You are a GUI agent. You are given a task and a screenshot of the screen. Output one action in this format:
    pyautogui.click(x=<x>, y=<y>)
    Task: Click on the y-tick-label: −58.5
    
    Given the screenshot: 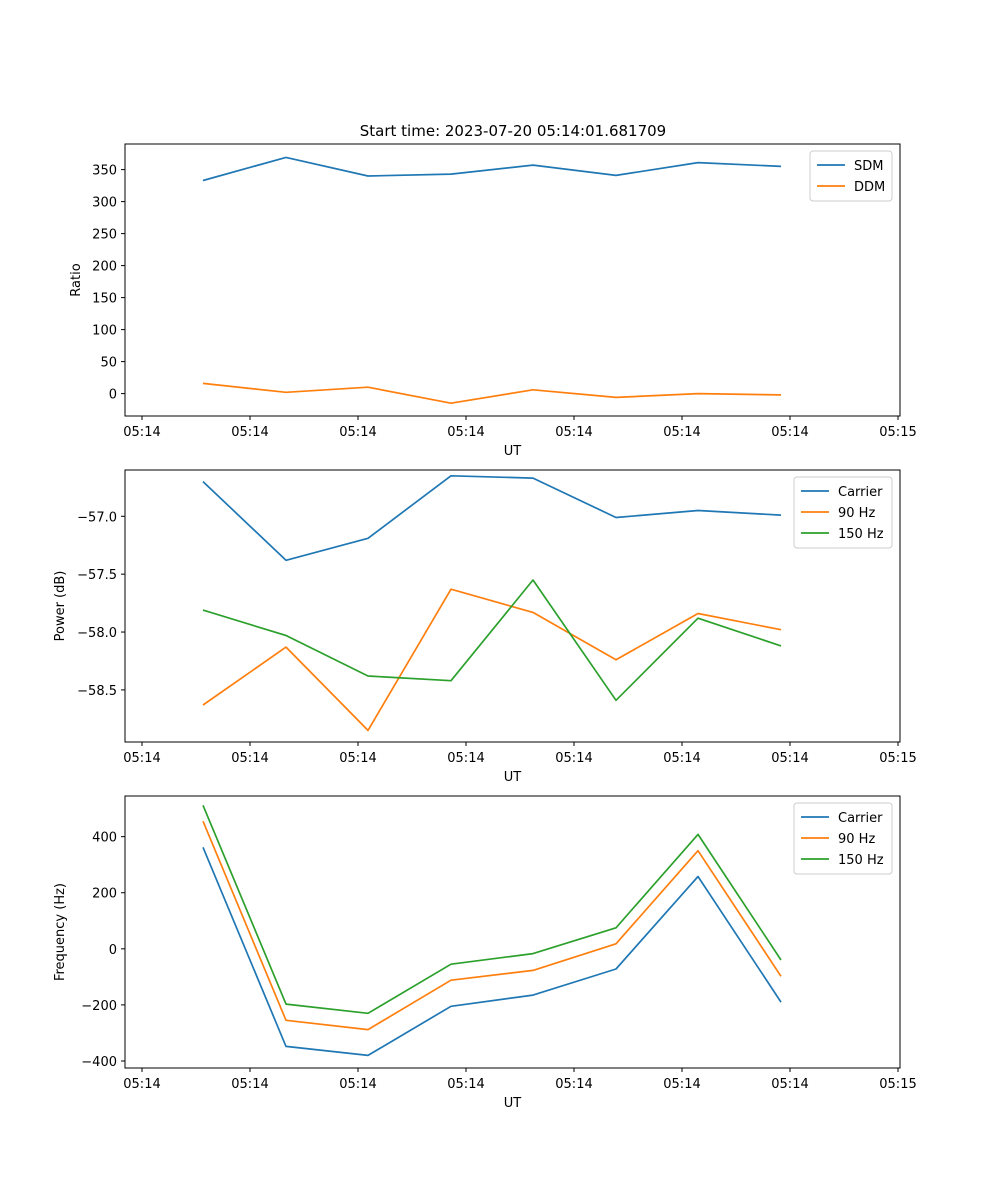 What is the action you would take?
    pyautogui.click(x=97, y=691)
    